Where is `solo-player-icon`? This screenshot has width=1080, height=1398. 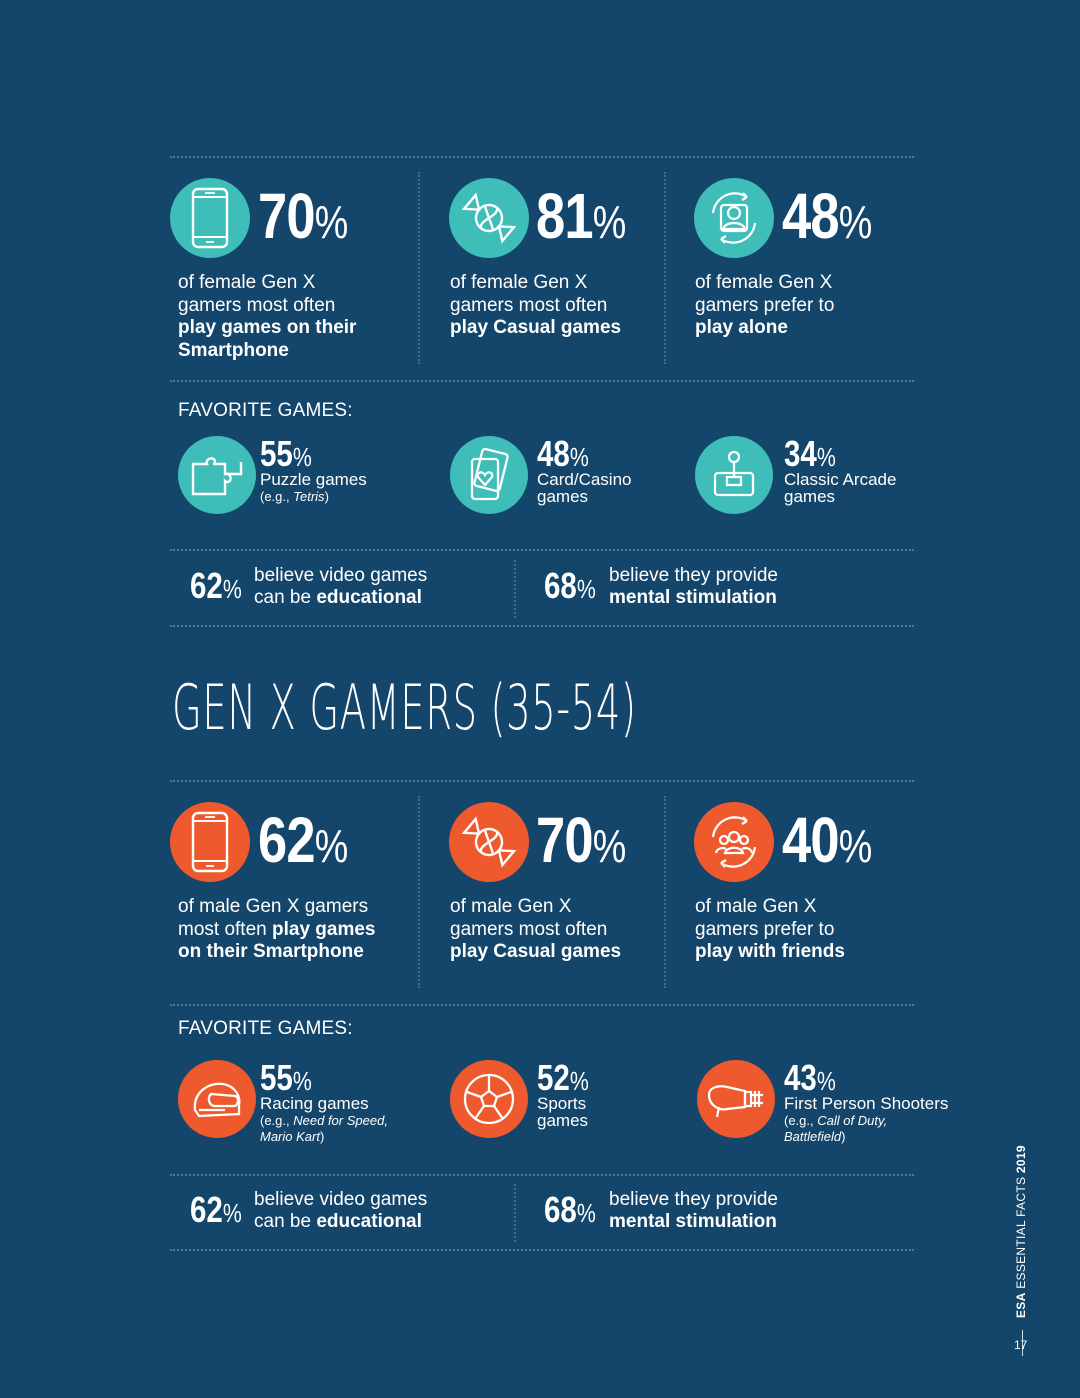
solo-player-icon is located at coordinates (734, 218).